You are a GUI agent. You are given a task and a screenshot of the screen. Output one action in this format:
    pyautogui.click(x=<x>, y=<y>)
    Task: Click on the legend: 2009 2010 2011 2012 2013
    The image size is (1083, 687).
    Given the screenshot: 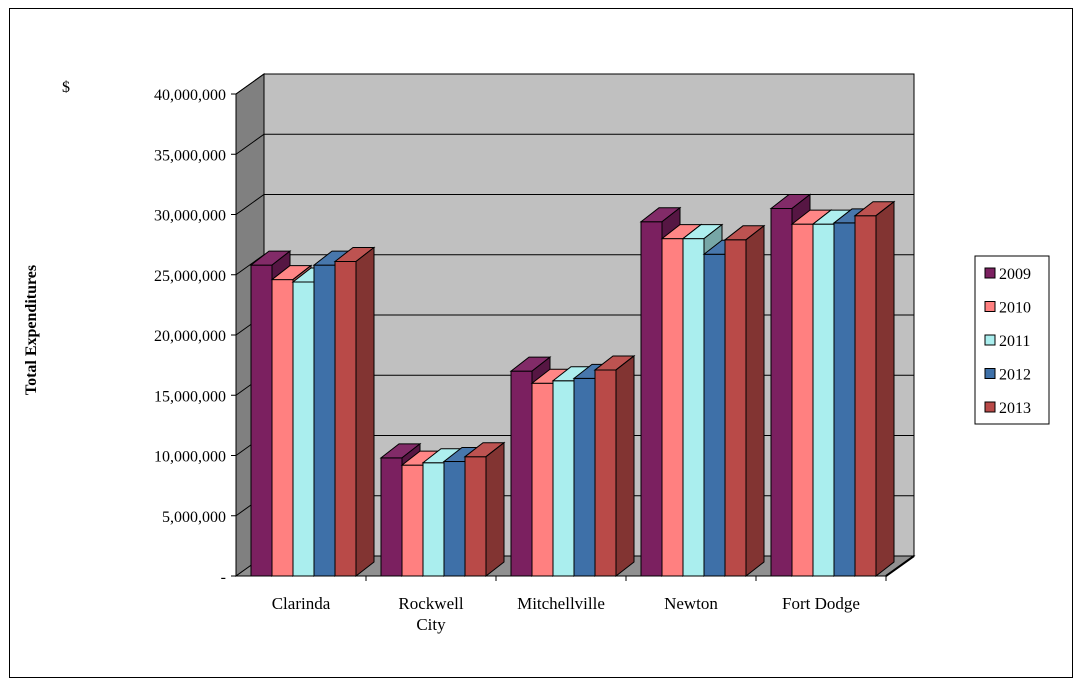 What is the action you would take?
    pyautogui.click(x=1012, y=340)
    